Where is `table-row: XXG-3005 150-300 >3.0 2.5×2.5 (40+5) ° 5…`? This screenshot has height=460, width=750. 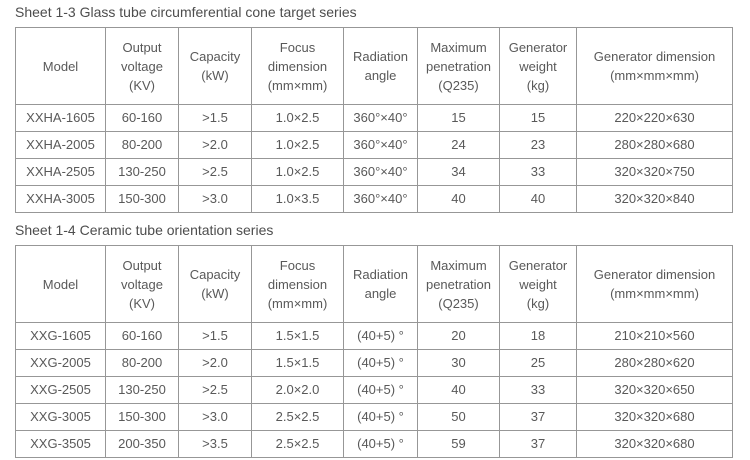 table-row: XXG-3005 150-300 >3.0 2.5×2.5 (40+5) ° 5… is located at coordinates (374, 417).